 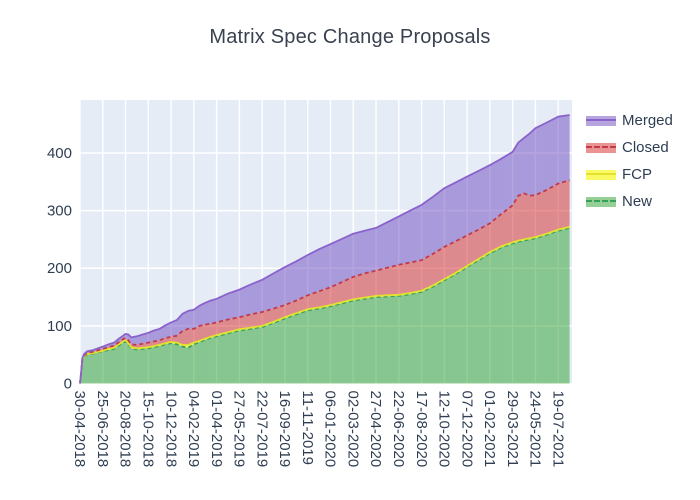 I want to click on legend-swatch-closed, so click(x=601, y=147).